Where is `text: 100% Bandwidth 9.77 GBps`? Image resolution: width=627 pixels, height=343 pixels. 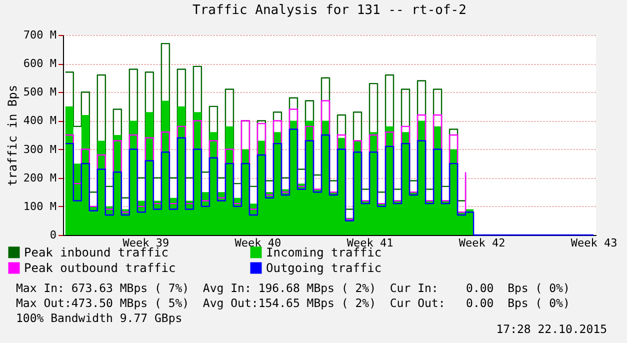 text: 100% Bandwidth 9.77 GBps is located at coordinates (99, 318).